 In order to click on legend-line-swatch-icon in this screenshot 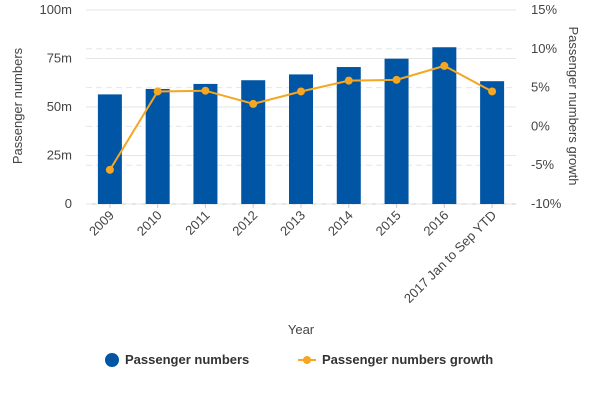, I will do `click(307, 360)`.